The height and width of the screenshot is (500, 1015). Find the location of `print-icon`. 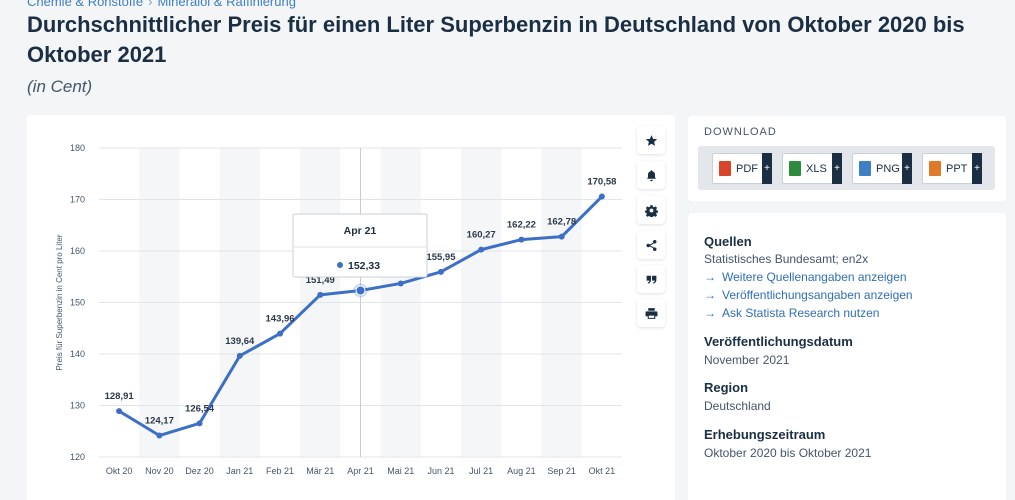

print-icon is located at coordinates (651, 313).